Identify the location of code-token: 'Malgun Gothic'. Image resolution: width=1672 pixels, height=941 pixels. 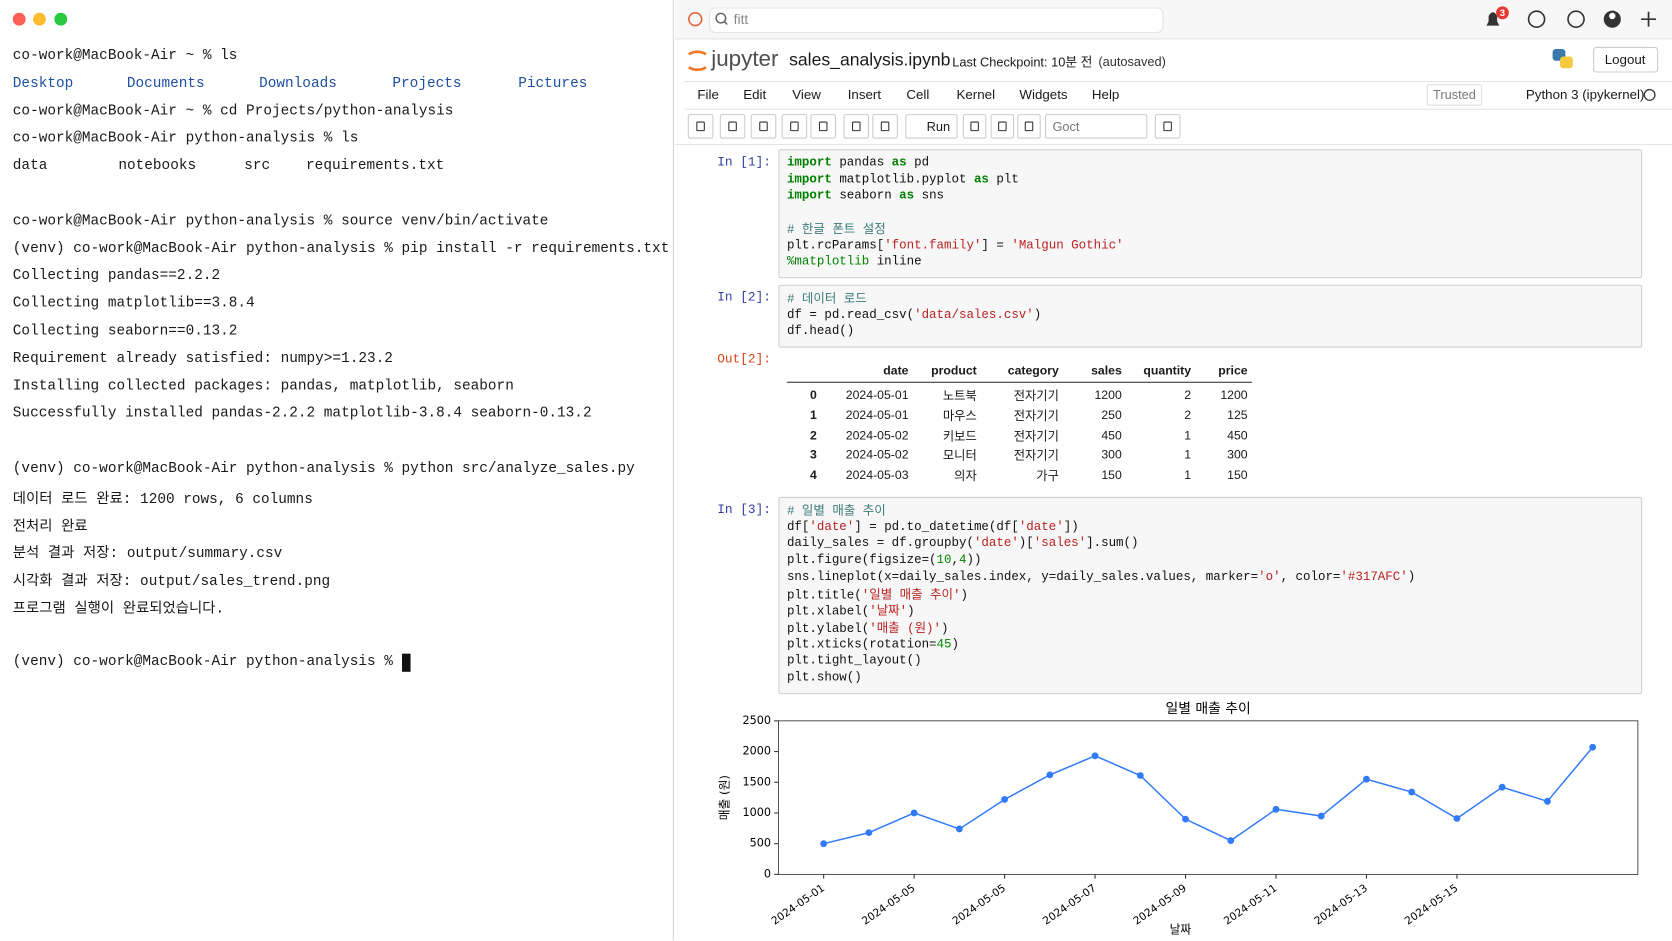
(1067, 245).